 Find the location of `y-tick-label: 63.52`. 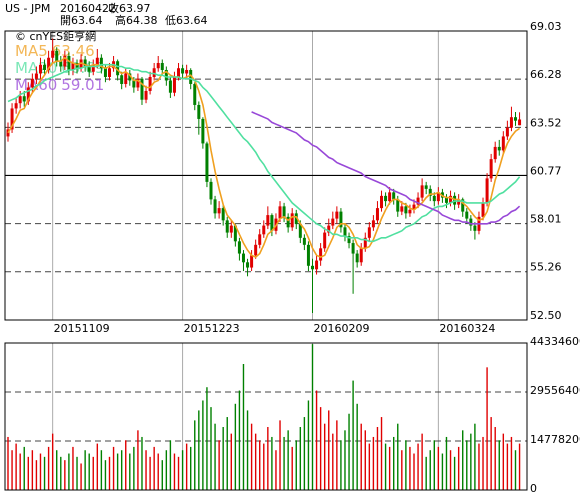

y-tick-label: 63.52 is located at coordinates (546, 122).